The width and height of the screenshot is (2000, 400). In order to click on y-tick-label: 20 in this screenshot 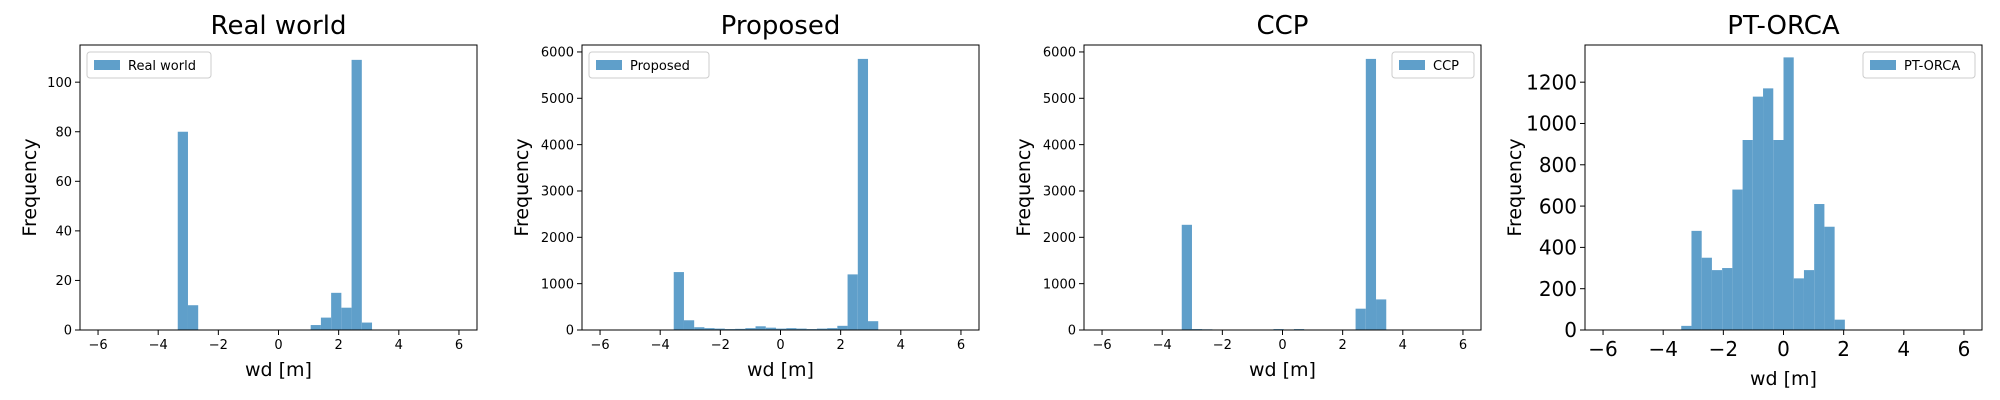, I will do `click(63, 281)`.